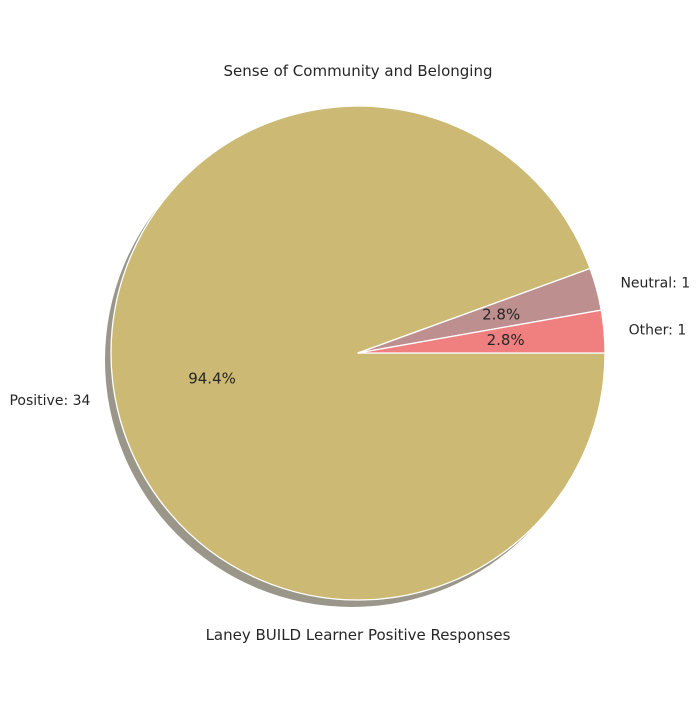  Describe the element at coordinates (49, 401) in the screenshot. I see `slice-label: Positive: 34` at that location.